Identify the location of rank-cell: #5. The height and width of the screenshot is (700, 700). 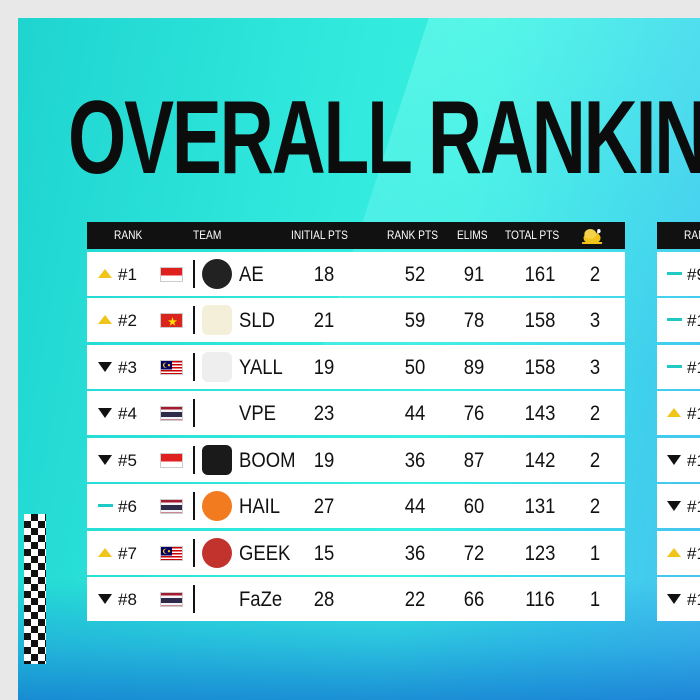
(127, 460).